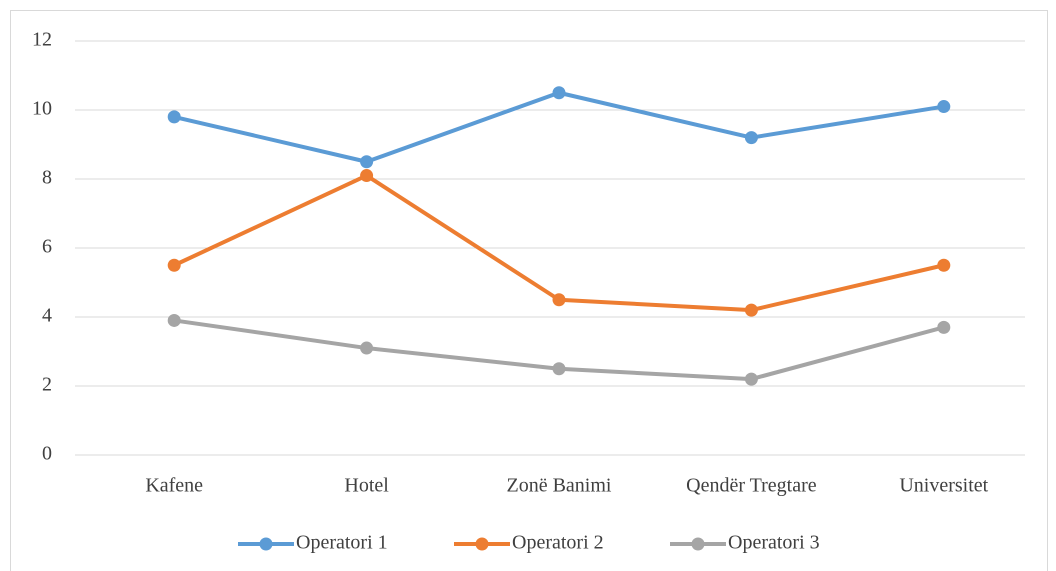 This screenshot has width=1056, height=571. I want to click on x-tick-label: Universitet, so click(943, 486).